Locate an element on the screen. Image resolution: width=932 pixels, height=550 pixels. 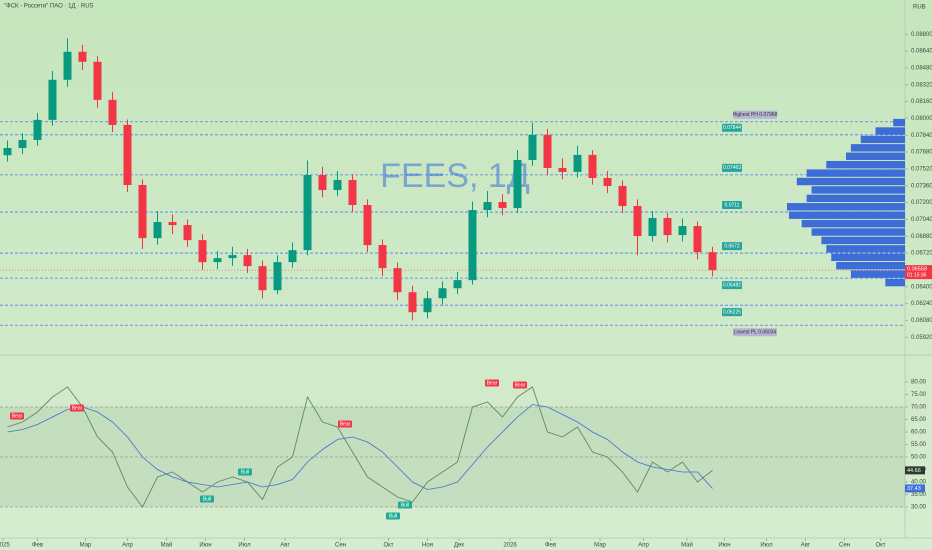
last-price-box is located at coordinates (918, 272).